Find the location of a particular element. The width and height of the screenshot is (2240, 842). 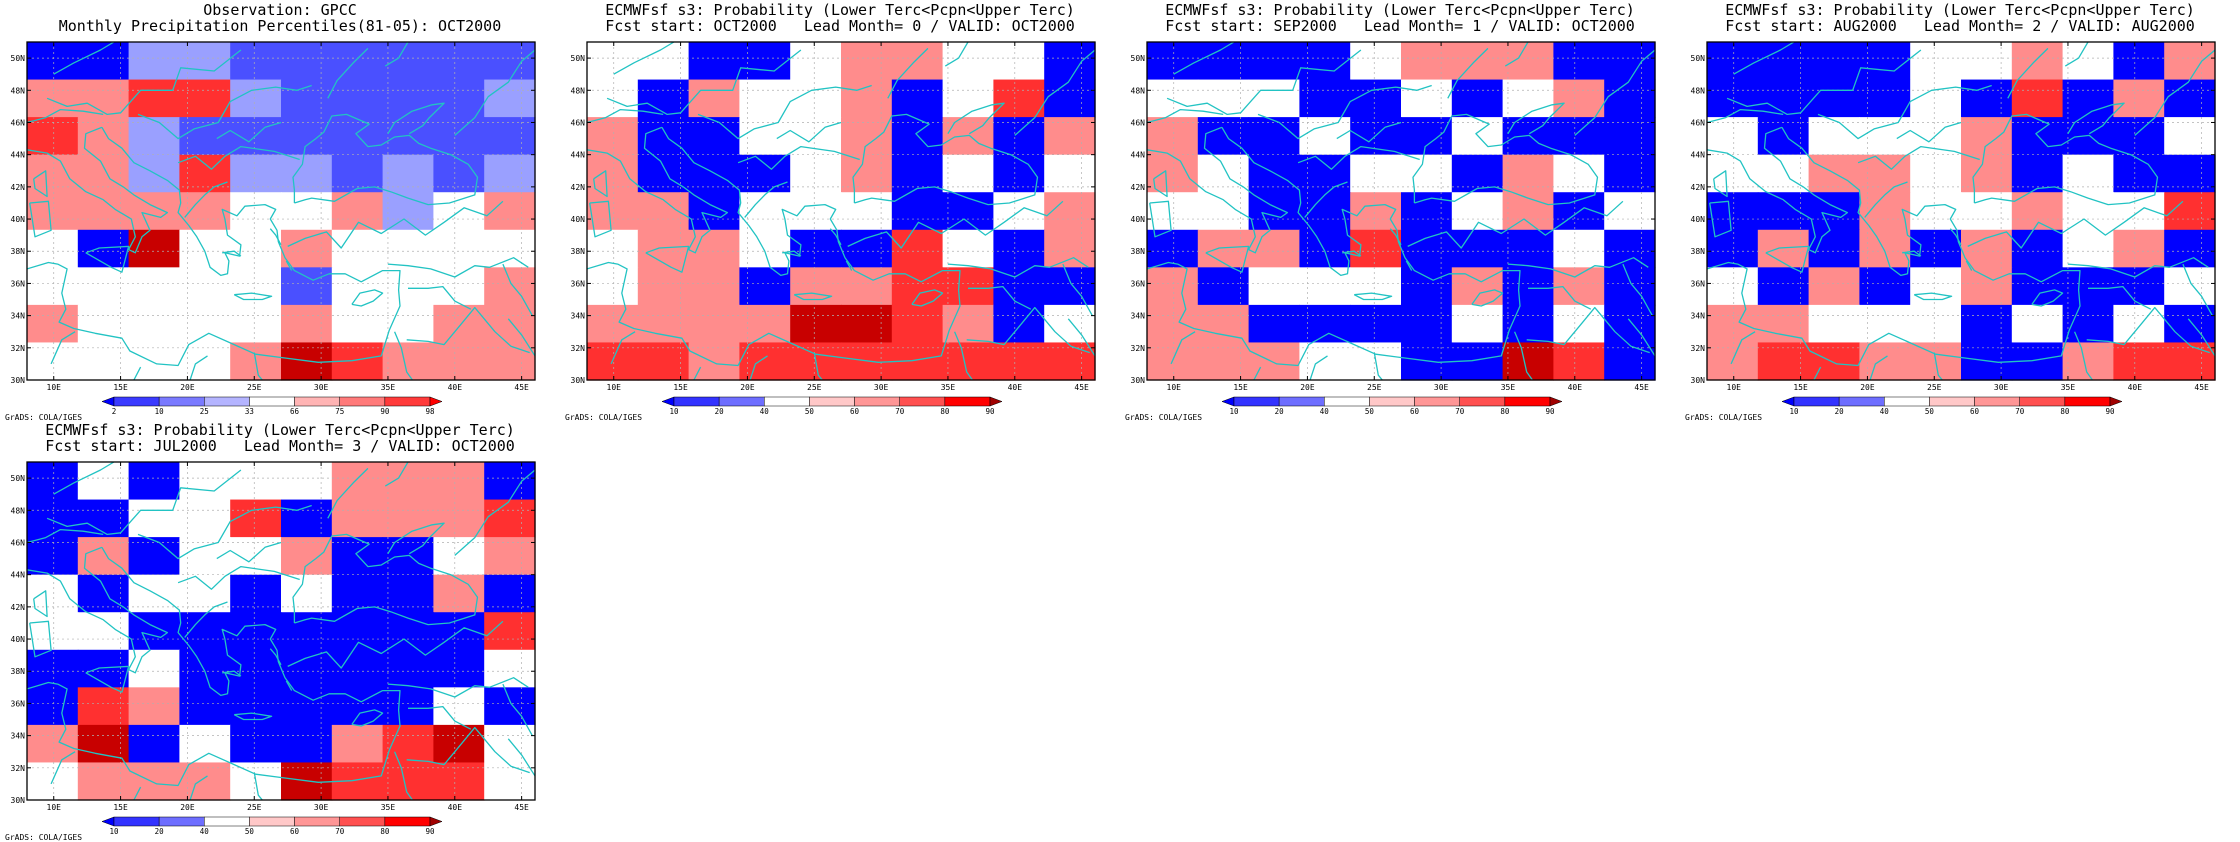

lon-label: 10E is located at coordinates (54, 807).